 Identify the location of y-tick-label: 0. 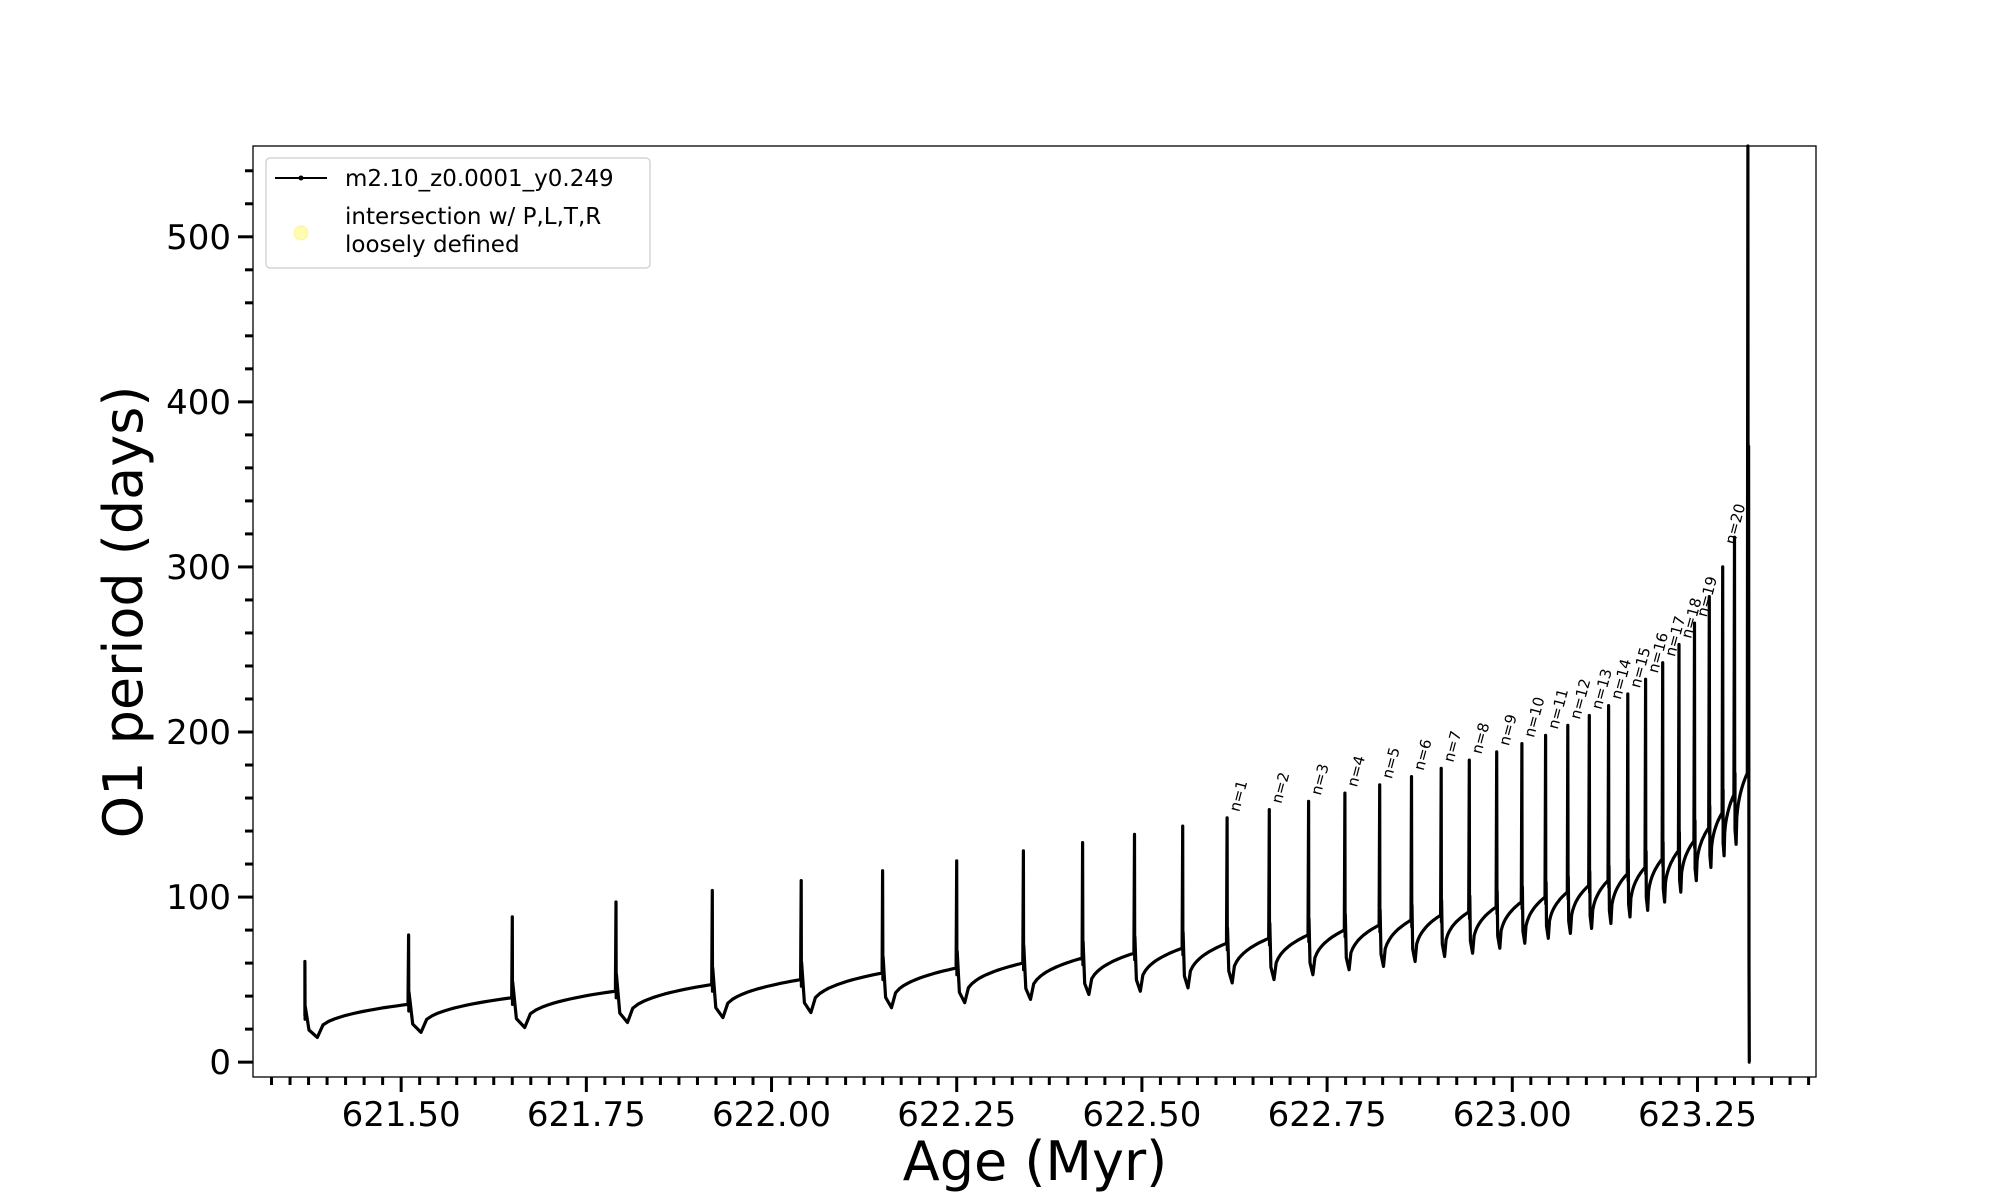
(220, 1063).